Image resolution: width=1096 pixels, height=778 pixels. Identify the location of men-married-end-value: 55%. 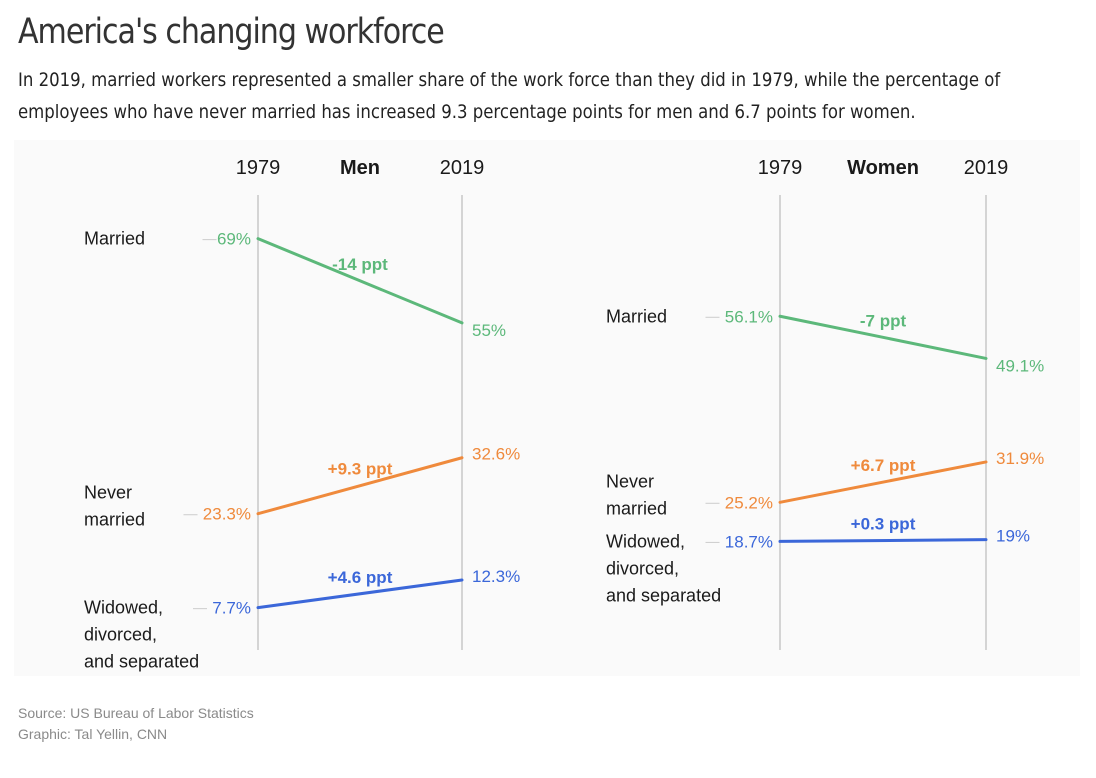
(489, 330).